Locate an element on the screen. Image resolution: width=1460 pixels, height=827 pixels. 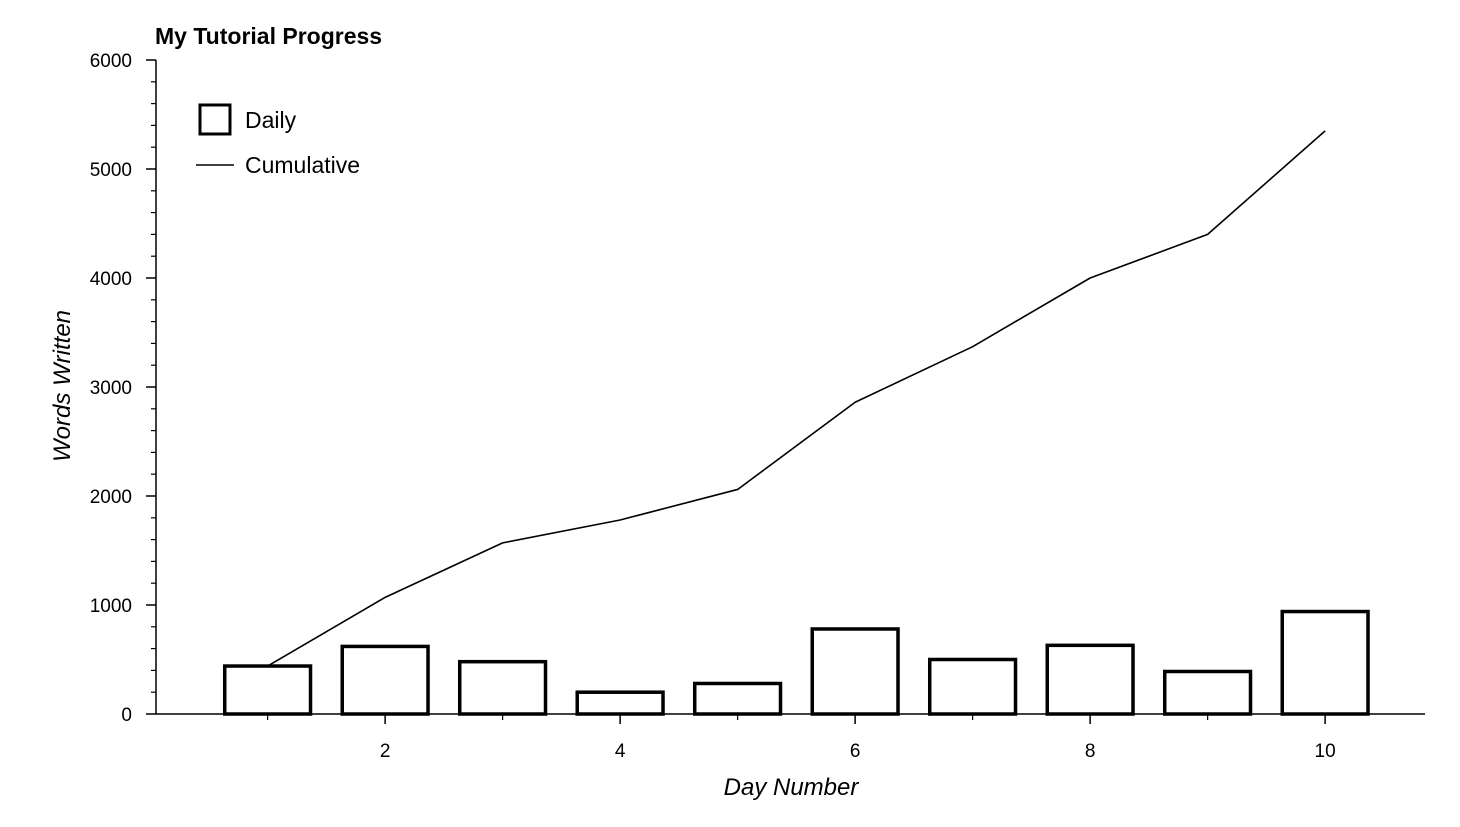
y-tick-label: 4000 is located at coordinates (111, 279).